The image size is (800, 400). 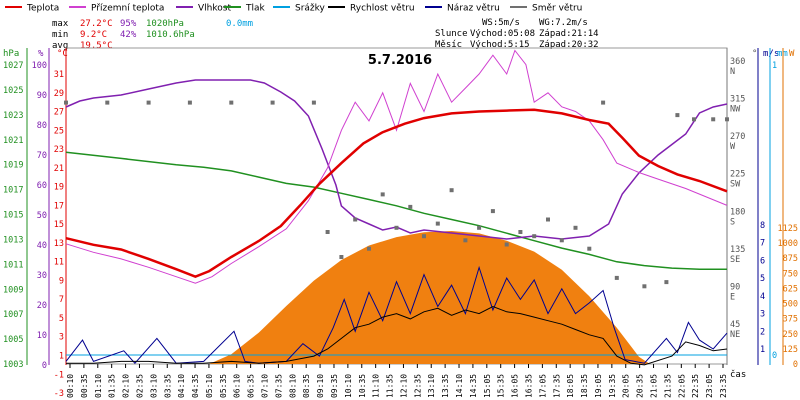 I want to click on pct-tick-8: 20, so click(x=42, y=306).